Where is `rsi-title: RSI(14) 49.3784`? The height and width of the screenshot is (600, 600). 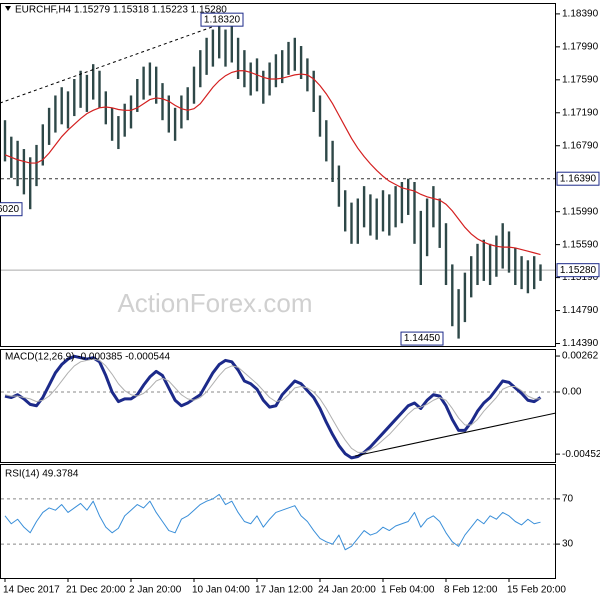
rsi-title: RSI(14) 49.3784 is located at coordinates (42, 474).